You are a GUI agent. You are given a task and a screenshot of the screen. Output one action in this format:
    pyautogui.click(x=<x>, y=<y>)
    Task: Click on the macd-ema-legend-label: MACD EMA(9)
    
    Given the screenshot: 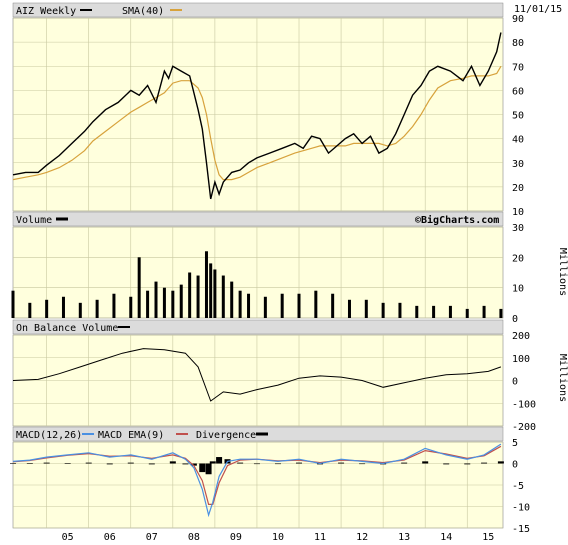 What is the action you would take?
    pyautogui.click(x=131, y=435)
    